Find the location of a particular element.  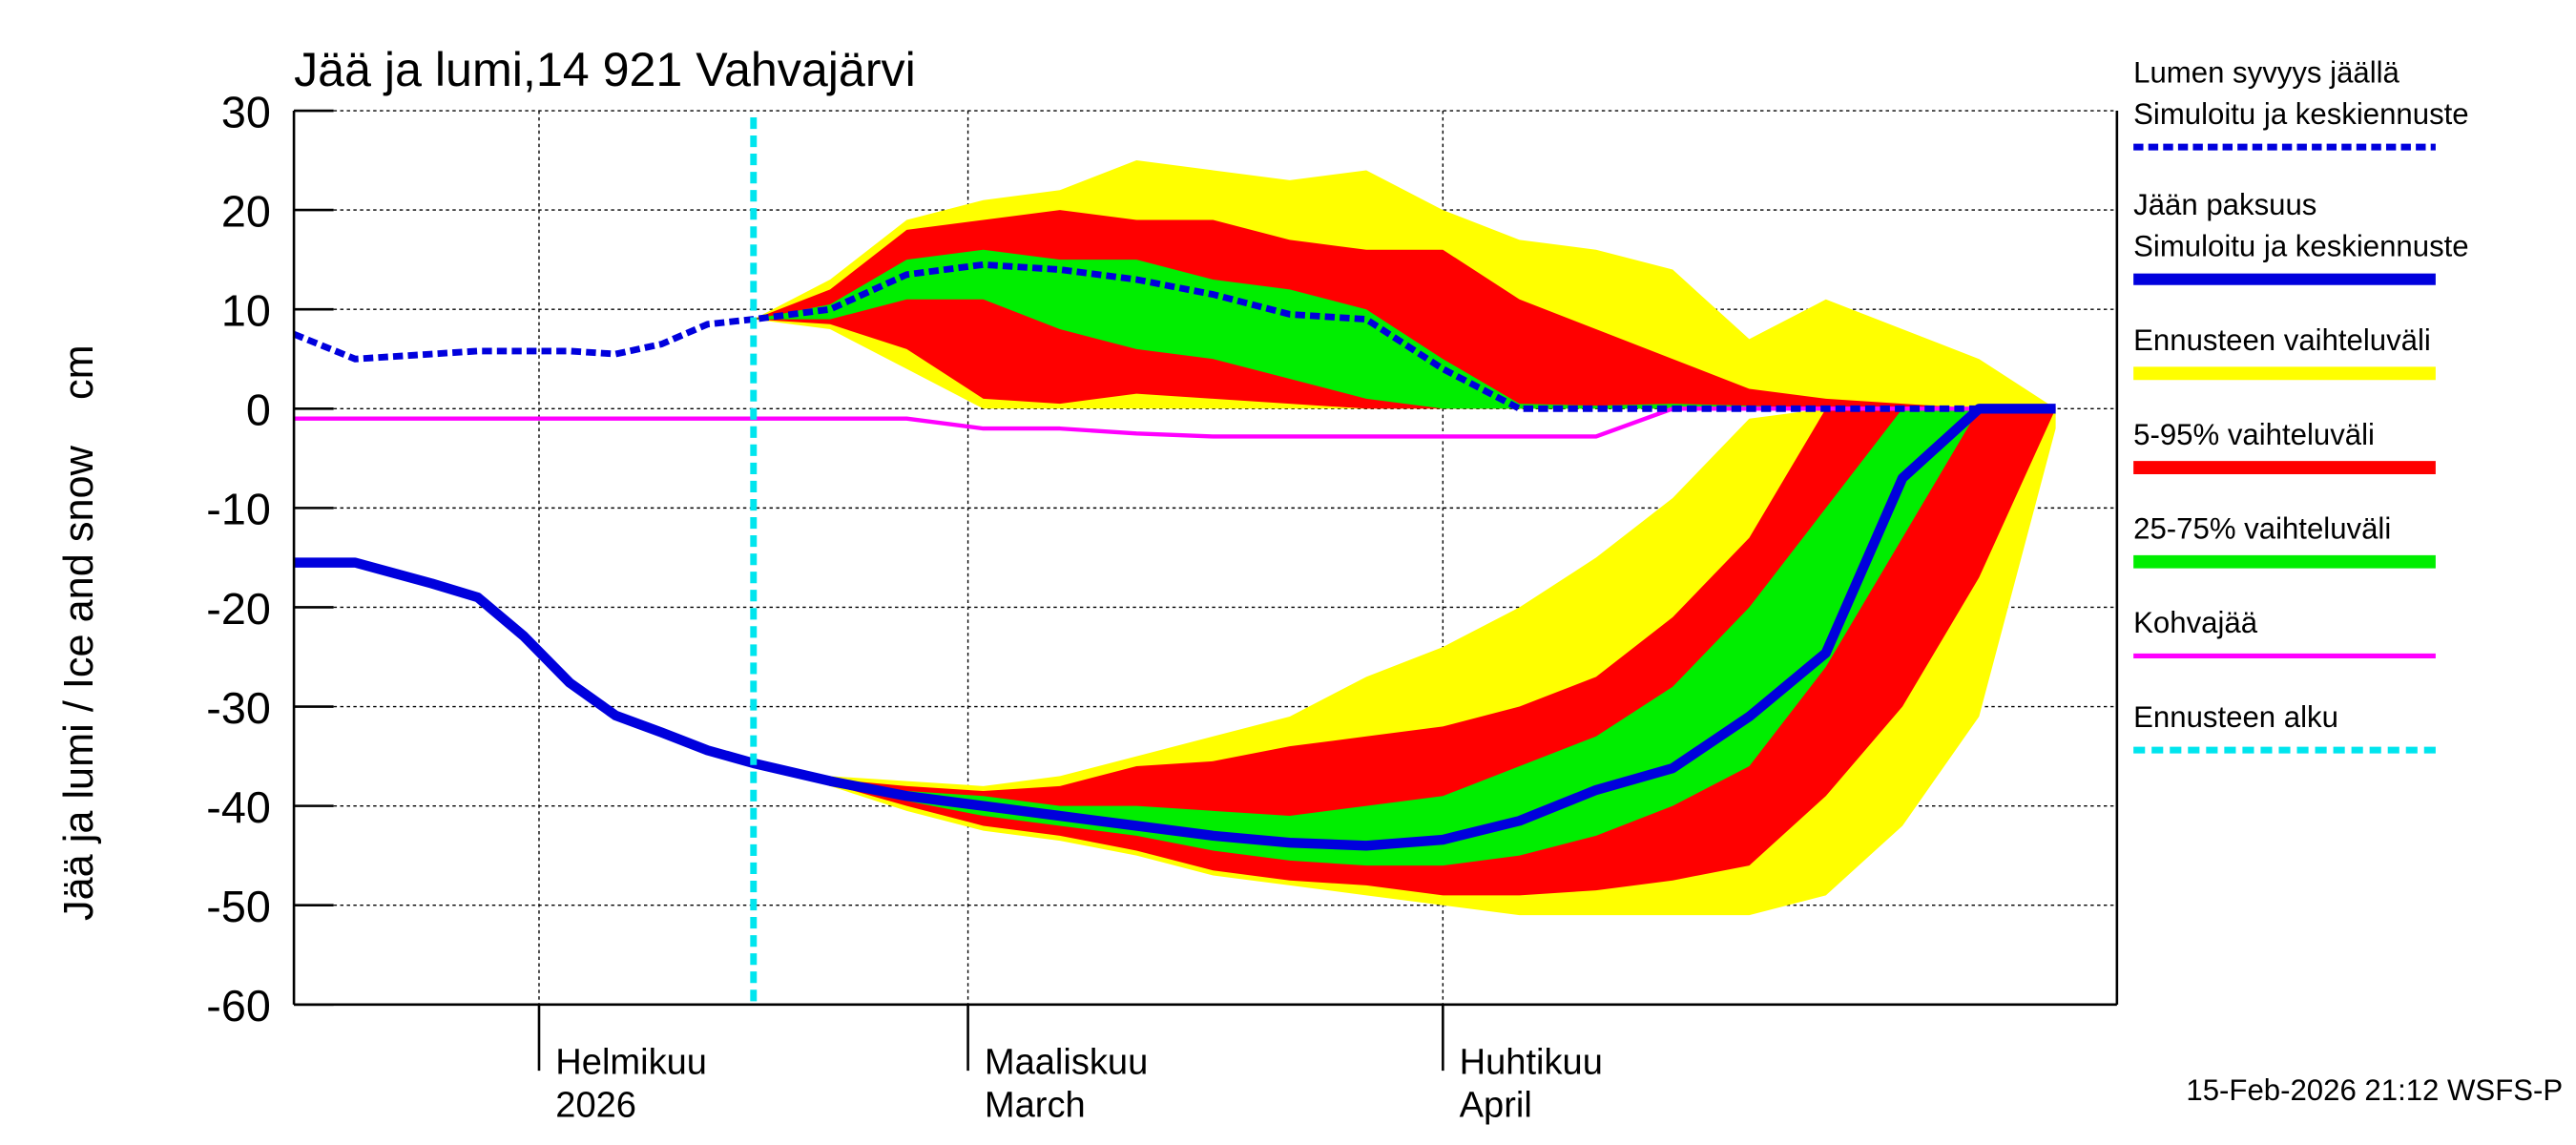

y-tick-label: -60 is located at coordinates (238, 1005).